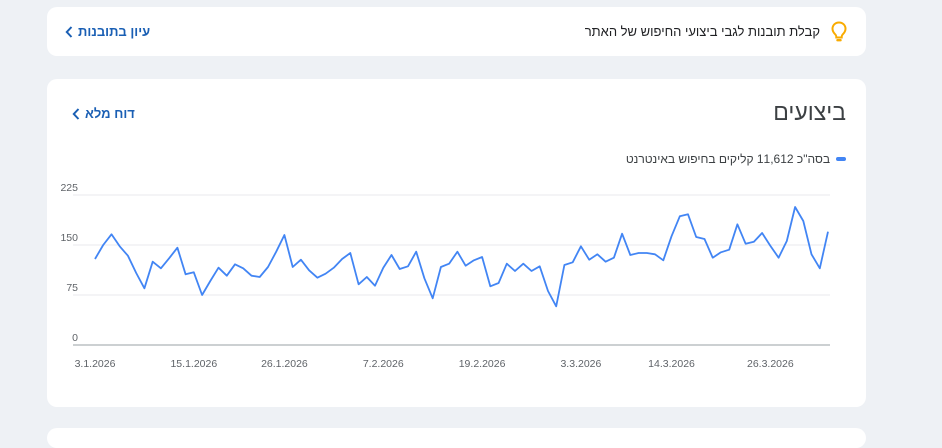  Describe the element at coordinates (580, 364) in the screenshot. I see `x-tick-label: 3.3.2026` at that location.